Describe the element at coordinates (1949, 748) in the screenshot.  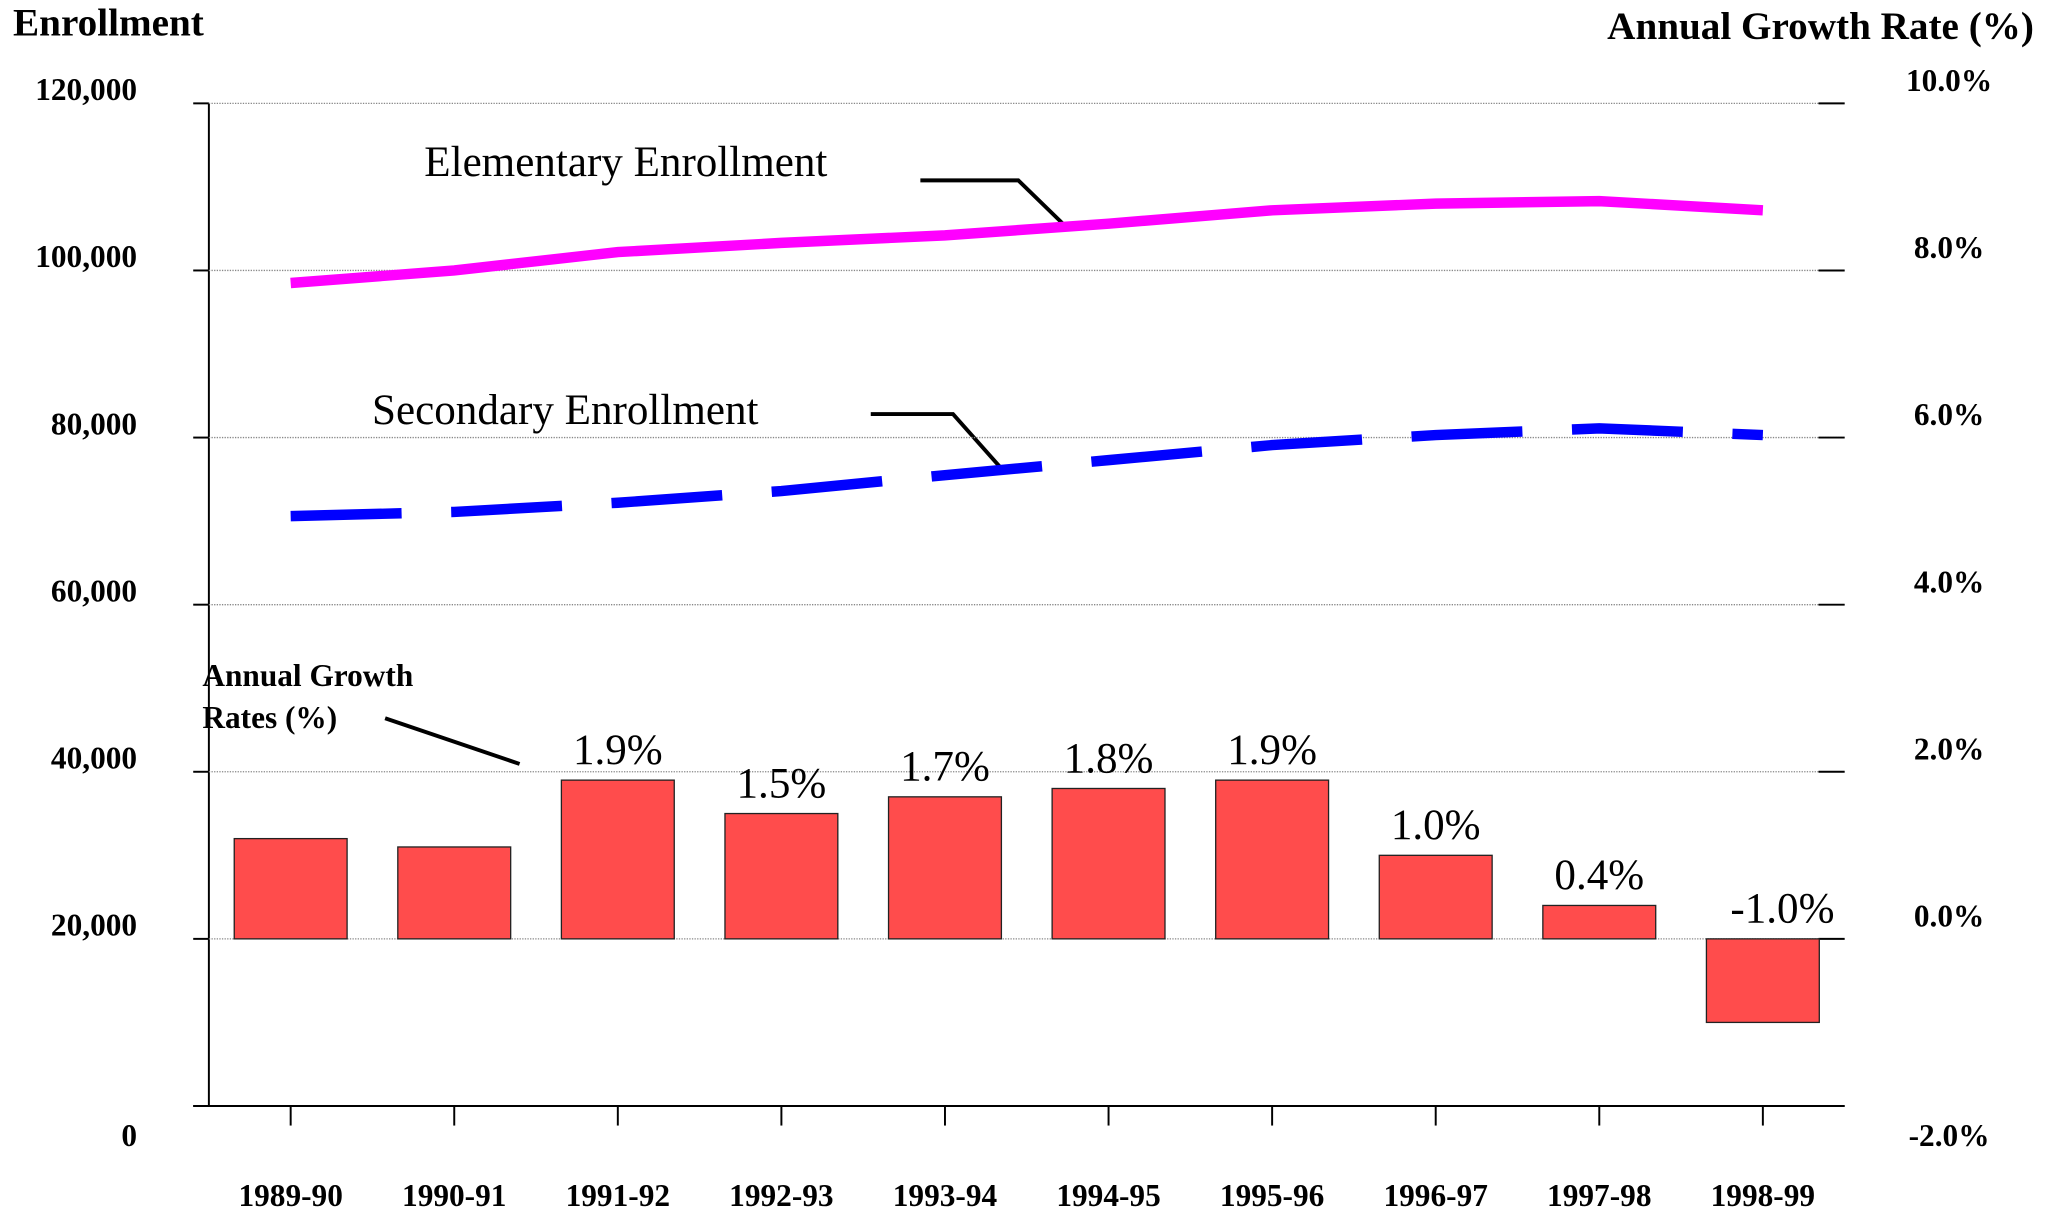
I see `y2-tick-label: 2.0%` at that location.